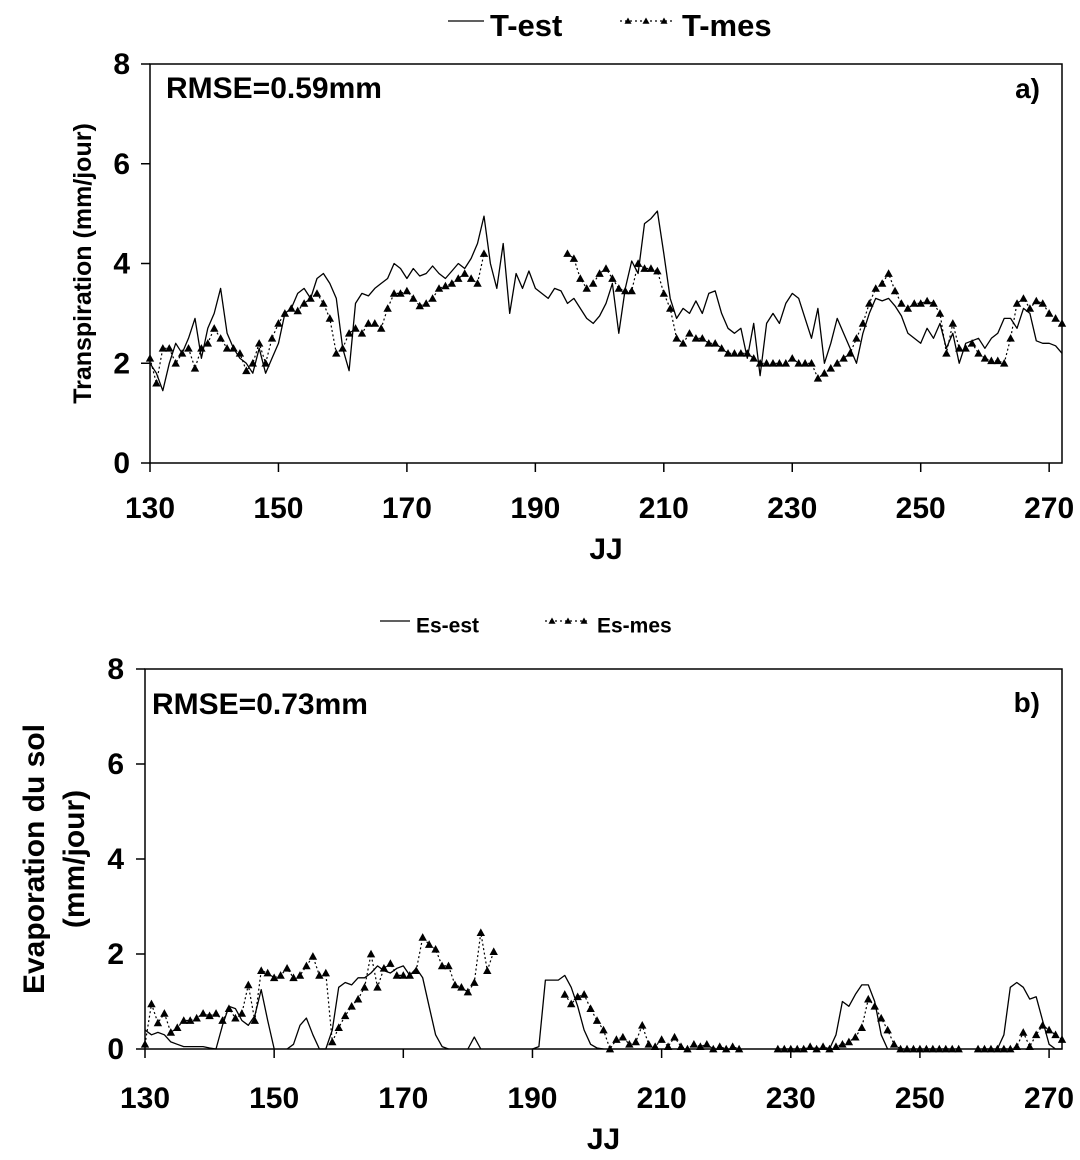 This screenshot has width=1080, height=1160. What do you see at coordinates (115, 669) in the screenshot?
I see `y-tick-label: 8` at bounding box center [115, 669].